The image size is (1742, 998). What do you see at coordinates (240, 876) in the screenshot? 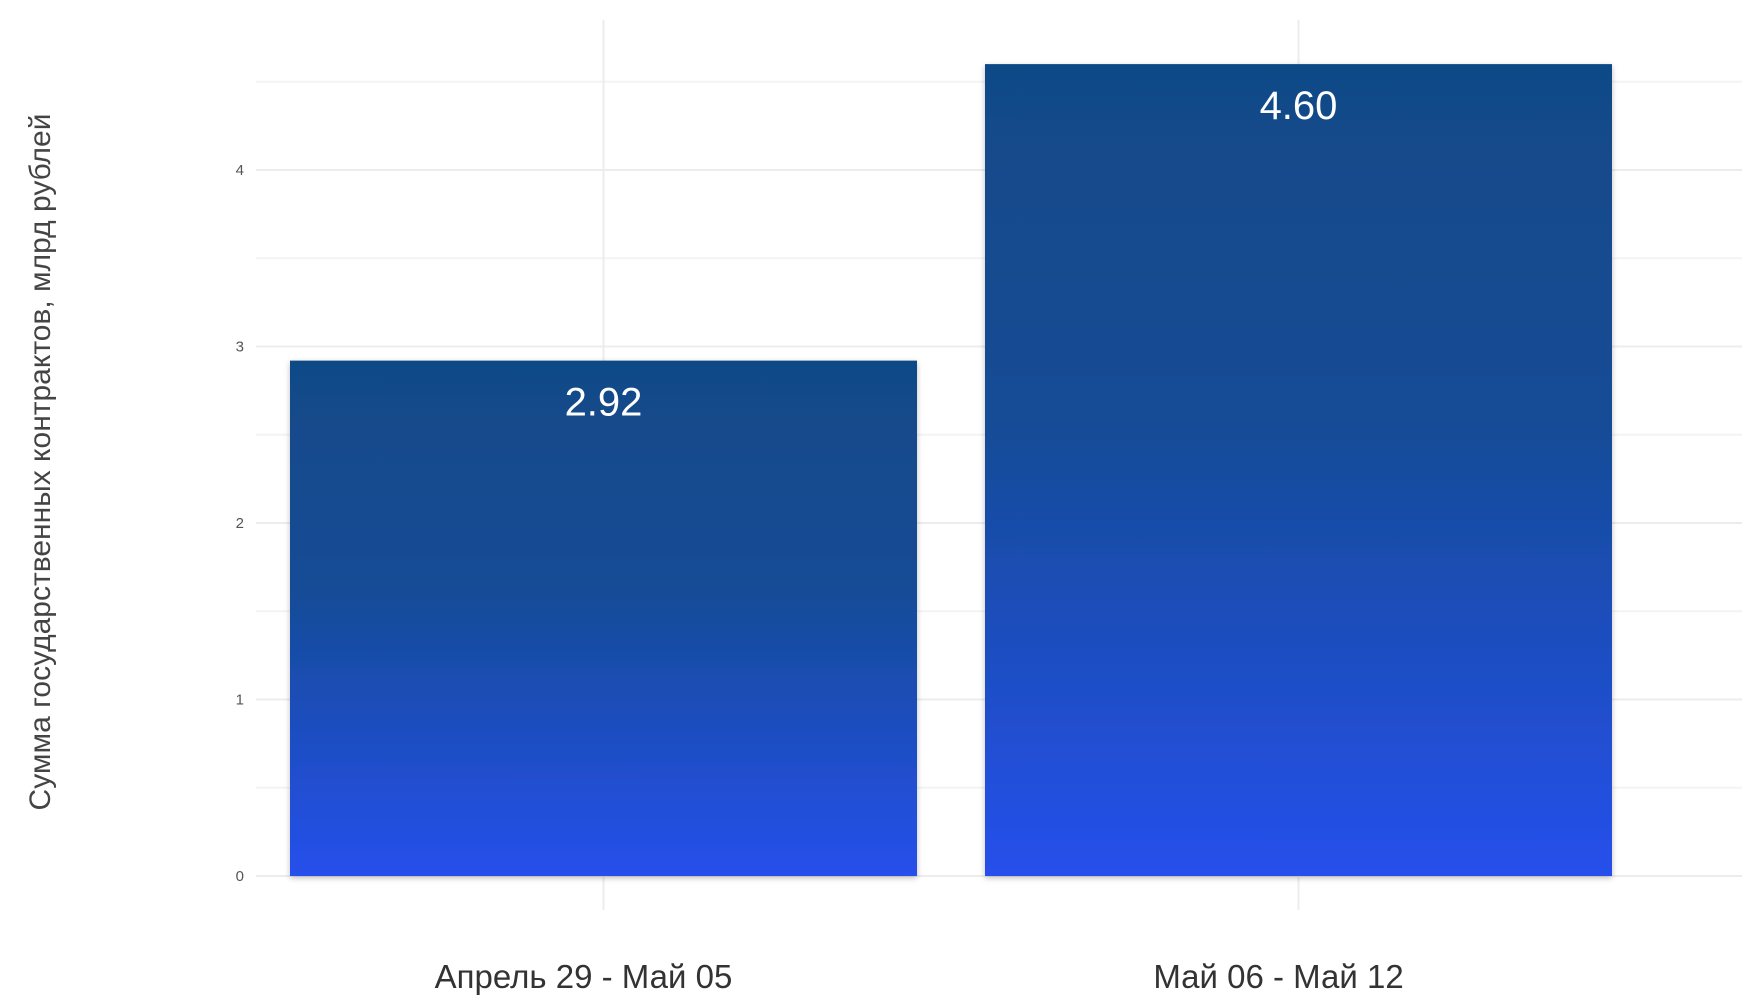
I see `y-tick-label: 0` at bounding box center [240, 876].